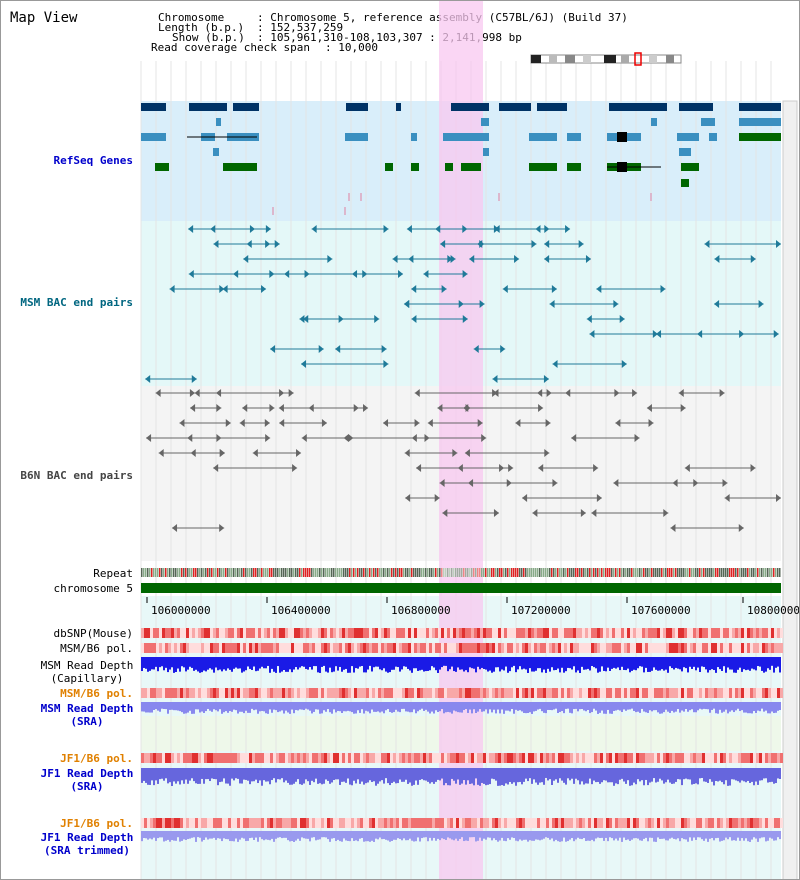 This screenshot has width=800, height=880. What do you see at coordinates (525, 498) in the screenshot?
I see `b6n-bac-end-left` at bounding box center [525, 498].